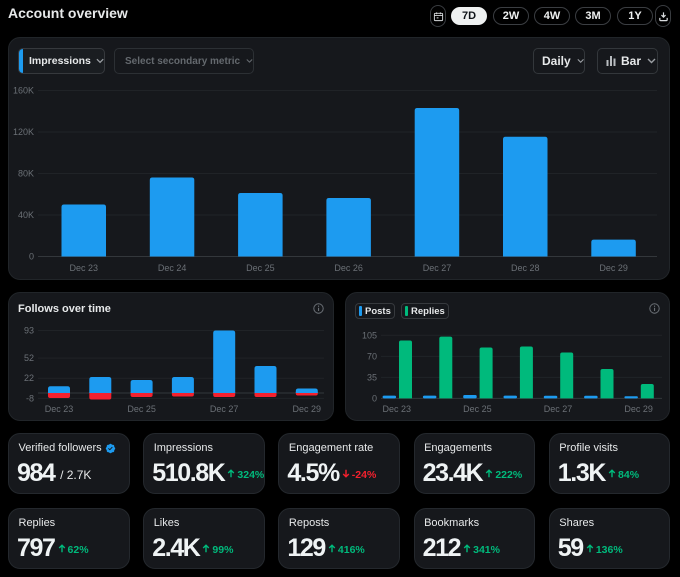 The image size is (680, 577). Describe the element at coordinates (525, 268) in the screenshot. I see `svg-text: Dec 28` at that location.